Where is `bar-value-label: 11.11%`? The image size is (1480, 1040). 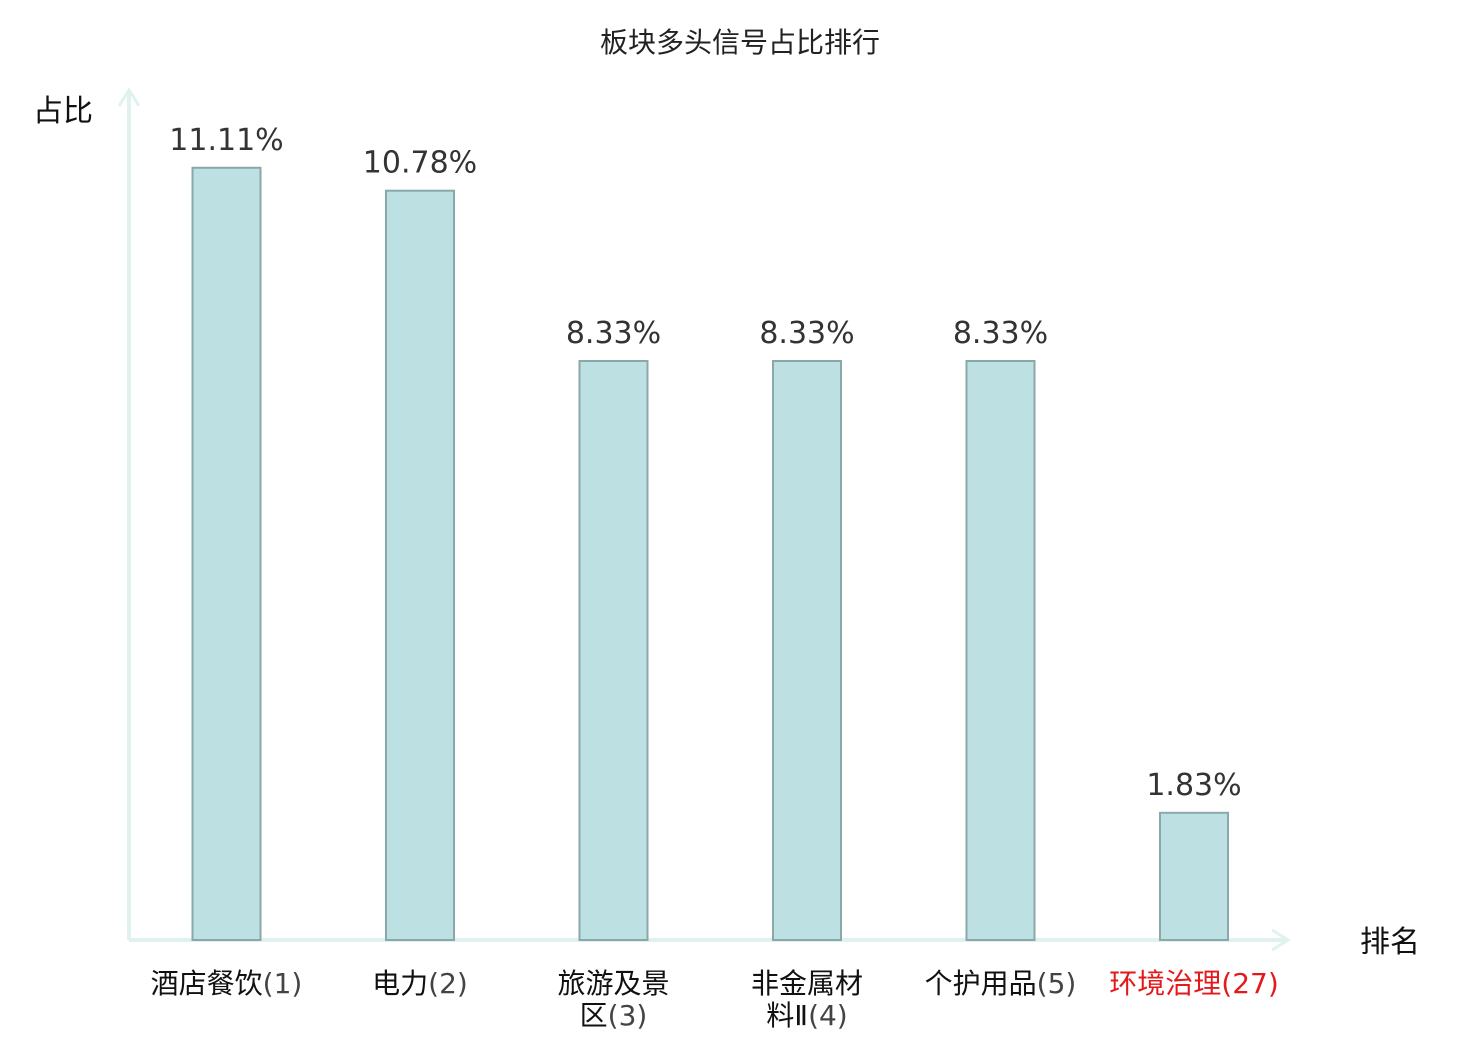 bar-value-label: 11.11% is located at coordinates (226, 140).